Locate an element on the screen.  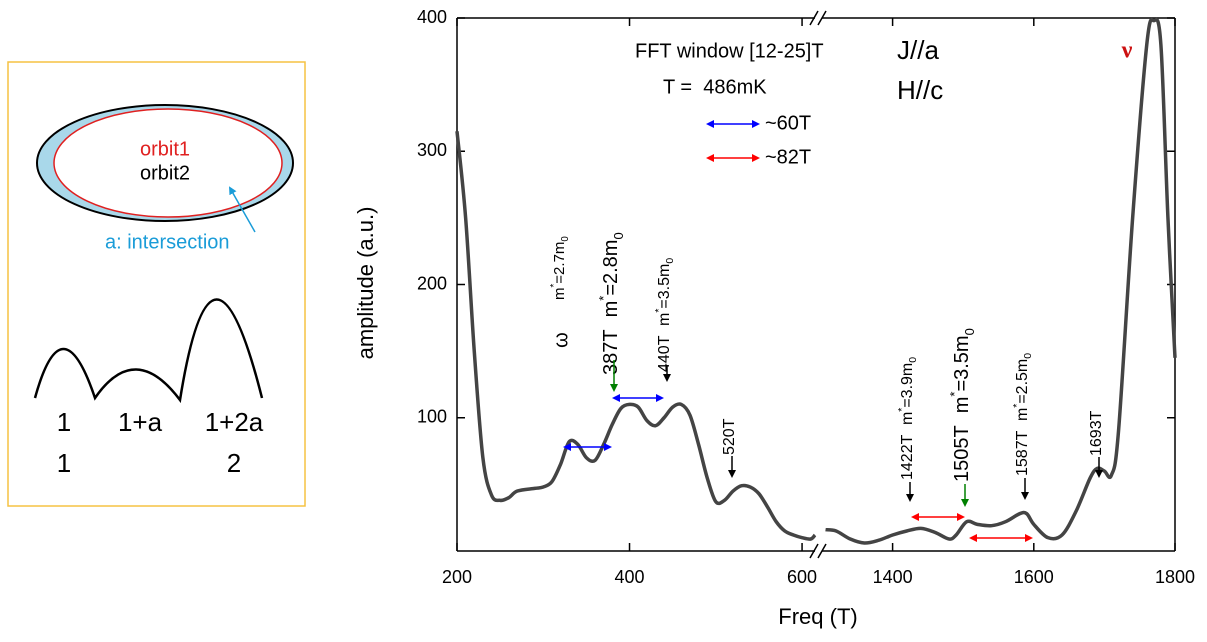
y-axis-title: amplitude (a.u.) is located at coordinates (365, 283).